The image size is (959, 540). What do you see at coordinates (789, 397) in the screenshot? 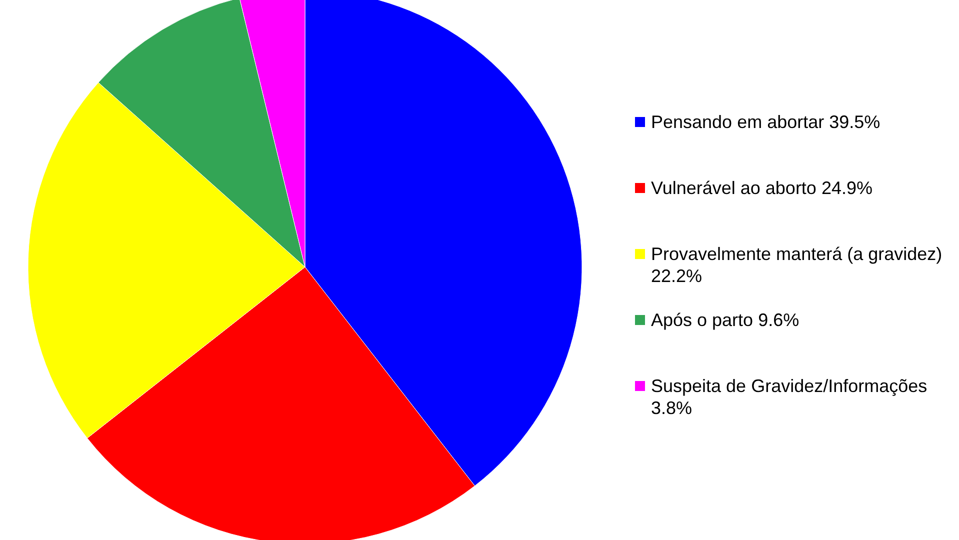
I see `legend-label: Suspeita de Gravidez/Informações 3.8%` at bounding box center [789, 397].